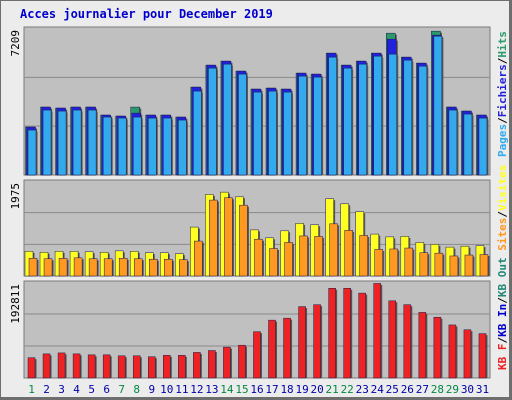  I want to click on day-label: 22, so click(347, 389).